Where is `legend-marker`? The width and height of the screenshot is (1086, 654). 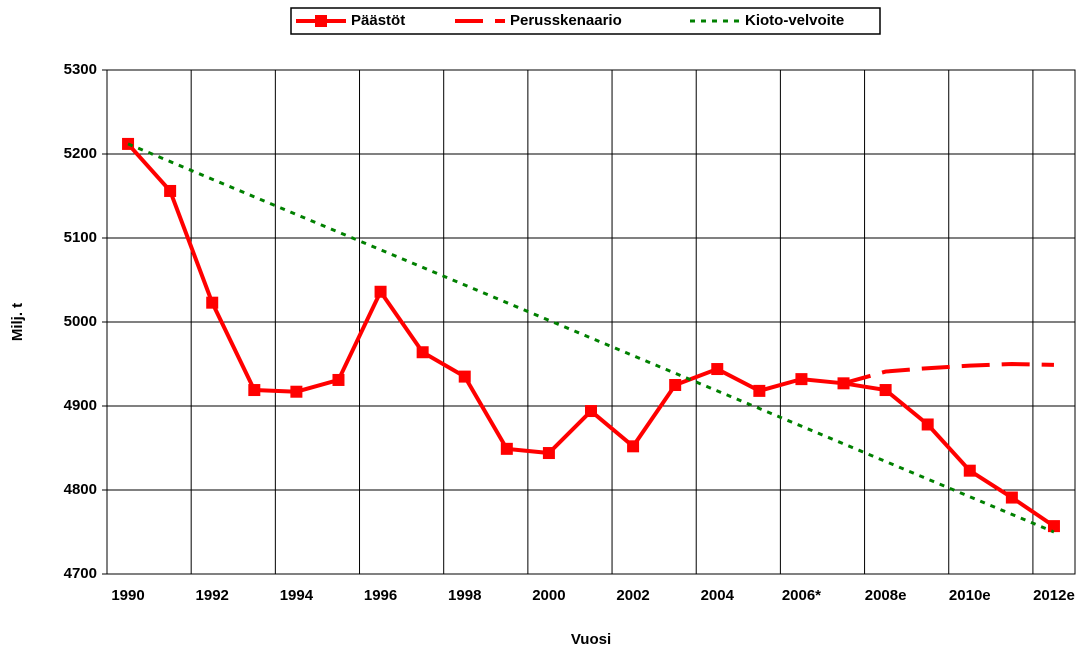 legend-marker is located at coordinates (321, 21).